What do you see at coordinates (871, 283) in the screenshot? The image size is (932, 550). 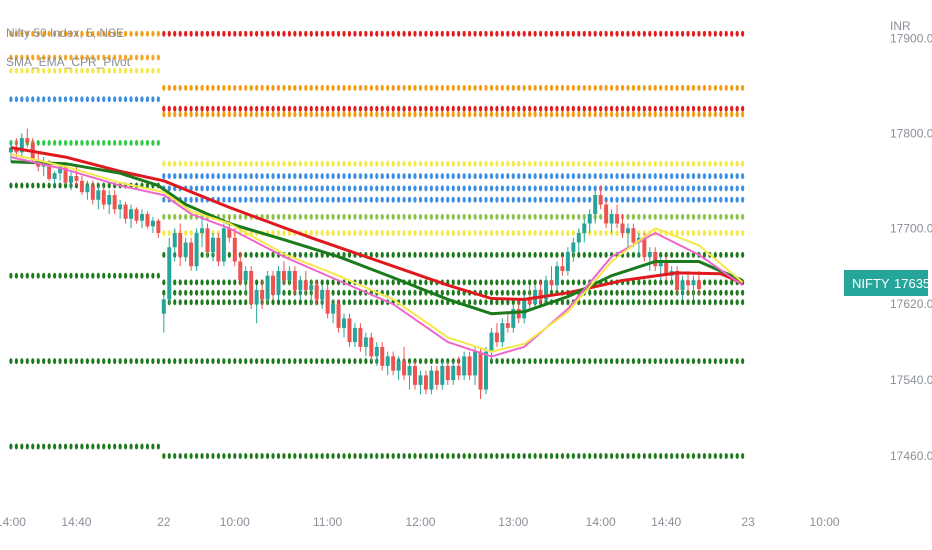 I see `last-price-symbol: NIFTY` at bounding box center [871, 283].